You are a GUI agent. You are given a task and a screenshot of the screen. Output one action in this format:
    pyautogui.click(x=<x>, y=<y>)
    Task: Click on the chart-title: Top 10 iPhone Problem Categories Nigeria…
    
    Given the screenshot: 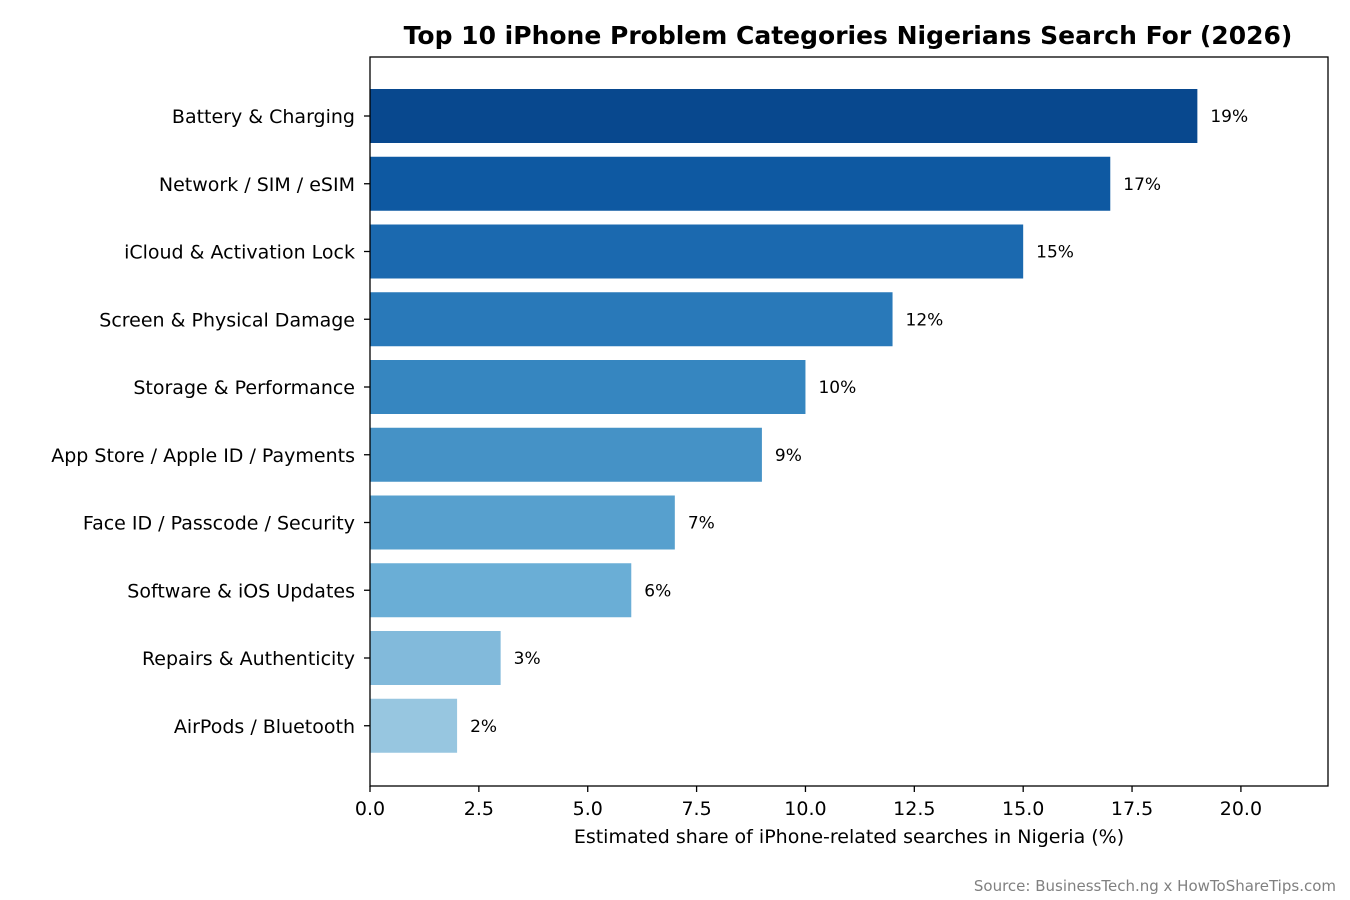 What is the action you would take?
    pyautogui.click(x=848, y=35)
    